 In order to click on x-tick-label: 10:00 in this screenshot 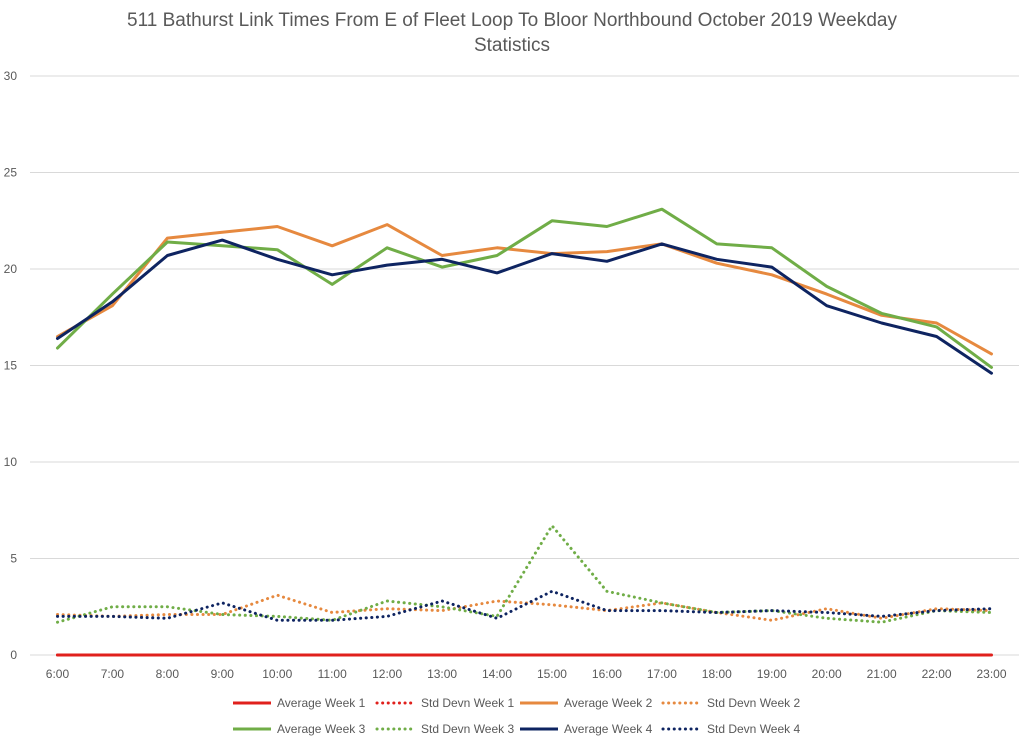, I will do `click(277, 674)`.